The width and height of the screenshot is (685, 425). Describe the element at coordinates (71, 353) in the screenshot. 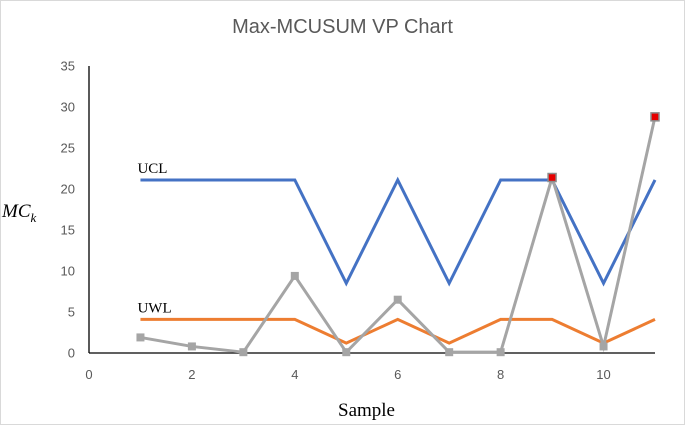

I see `y-tick-label: 0` at that location.